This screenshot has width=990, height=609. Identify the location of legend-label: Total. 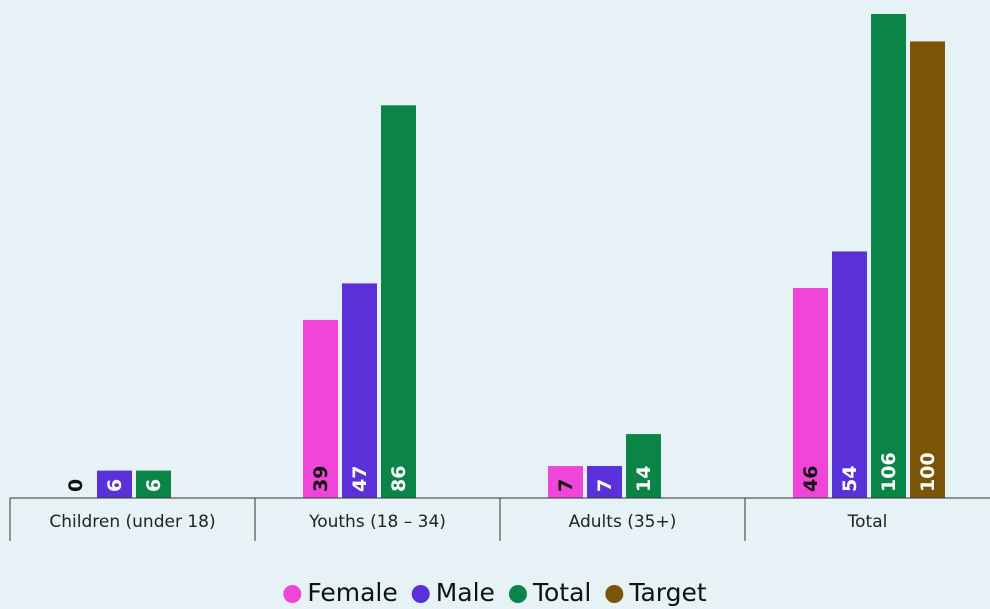
(561, 592).